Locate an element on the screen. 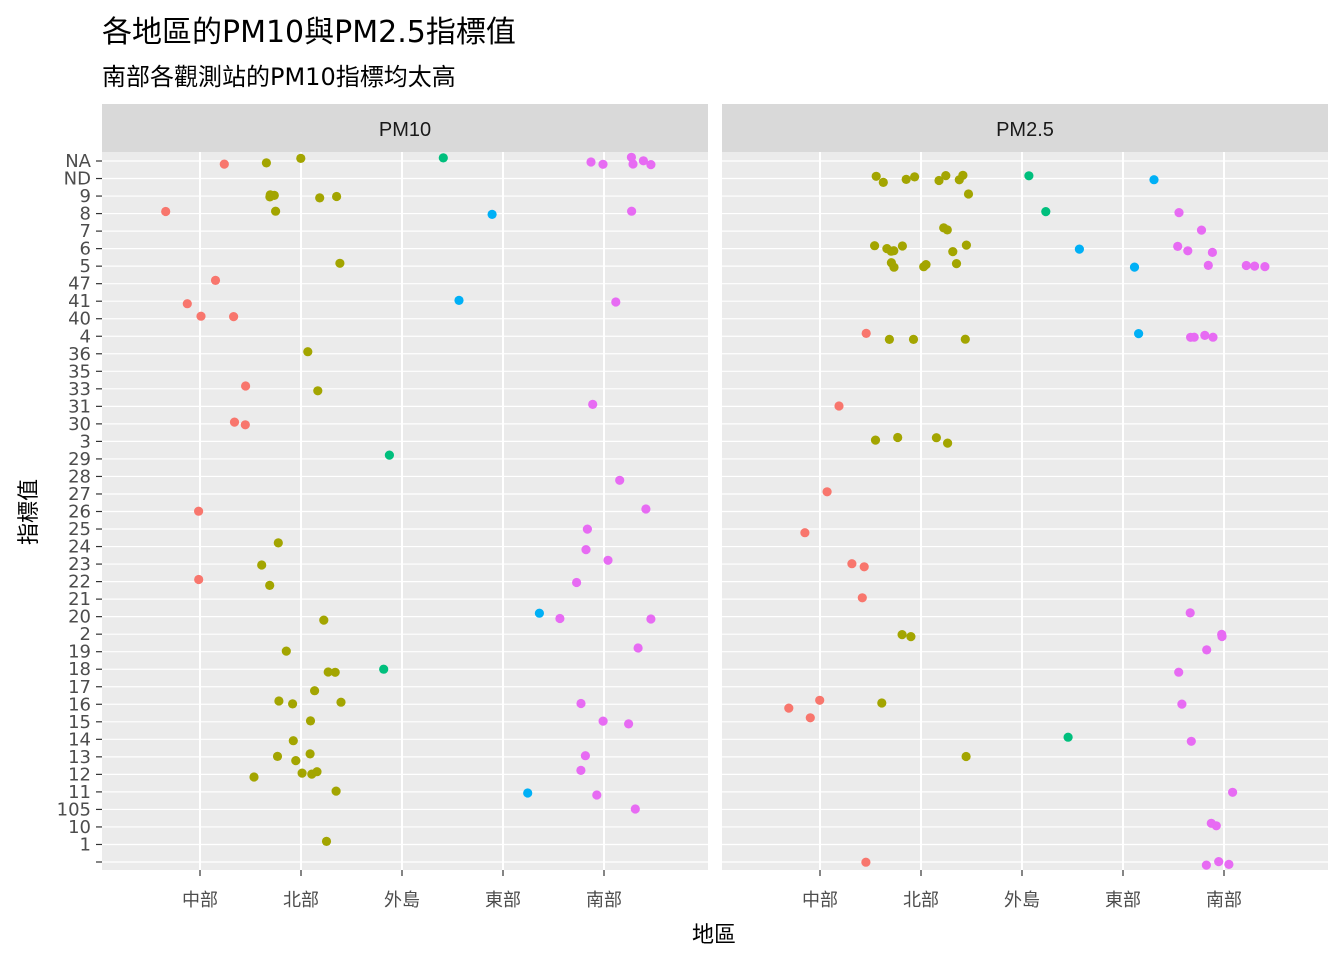  y-tick-label: 41 is located at coordinates (79, 301).